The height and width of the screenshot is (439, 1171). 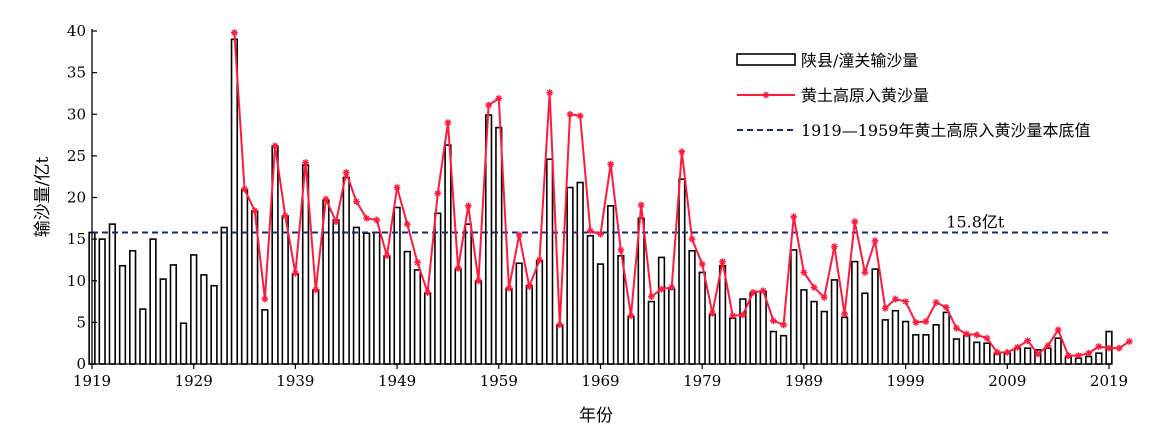 What do you see at coordinates (936, 344) in the screenshot?
I see `bar-2002` at bounding box center [936, 344].